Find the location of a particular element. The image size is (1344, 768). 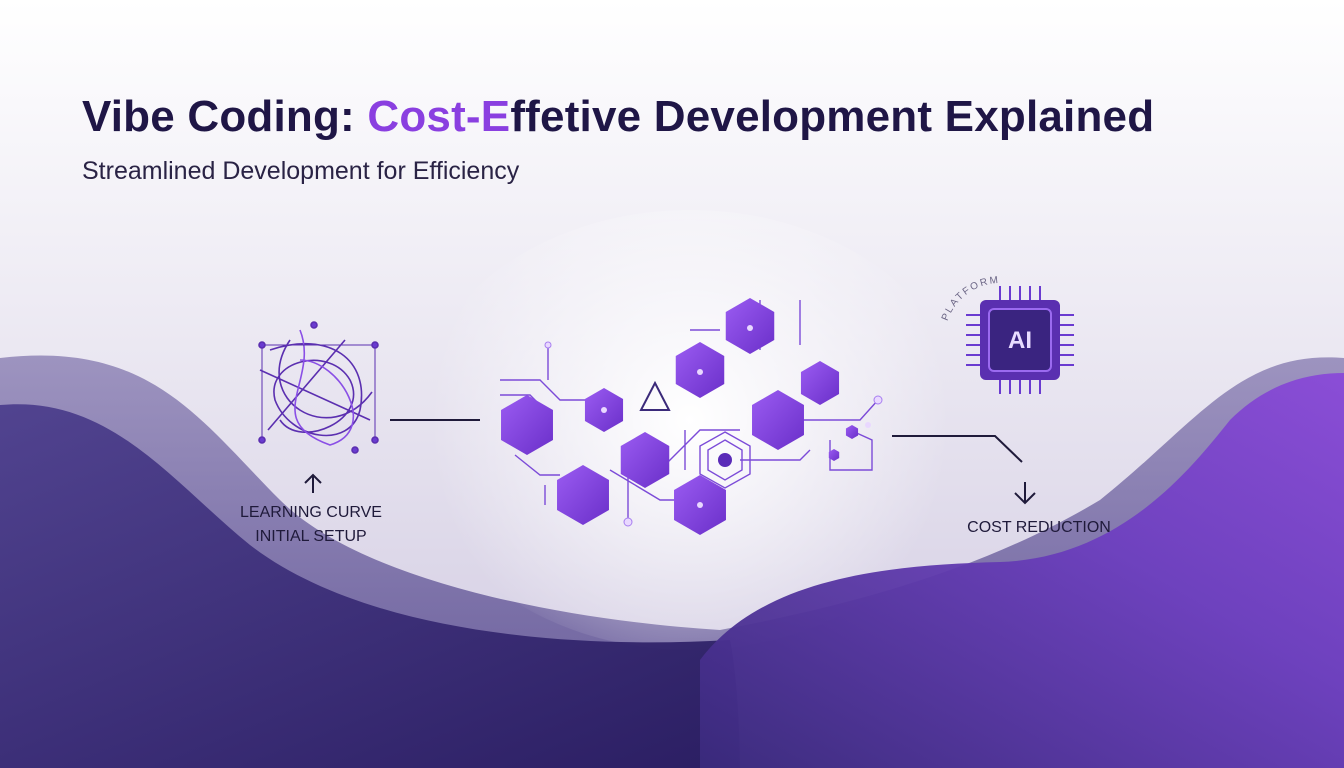

right-label: COST REDUCTION is located at coordinates (1039, 527).